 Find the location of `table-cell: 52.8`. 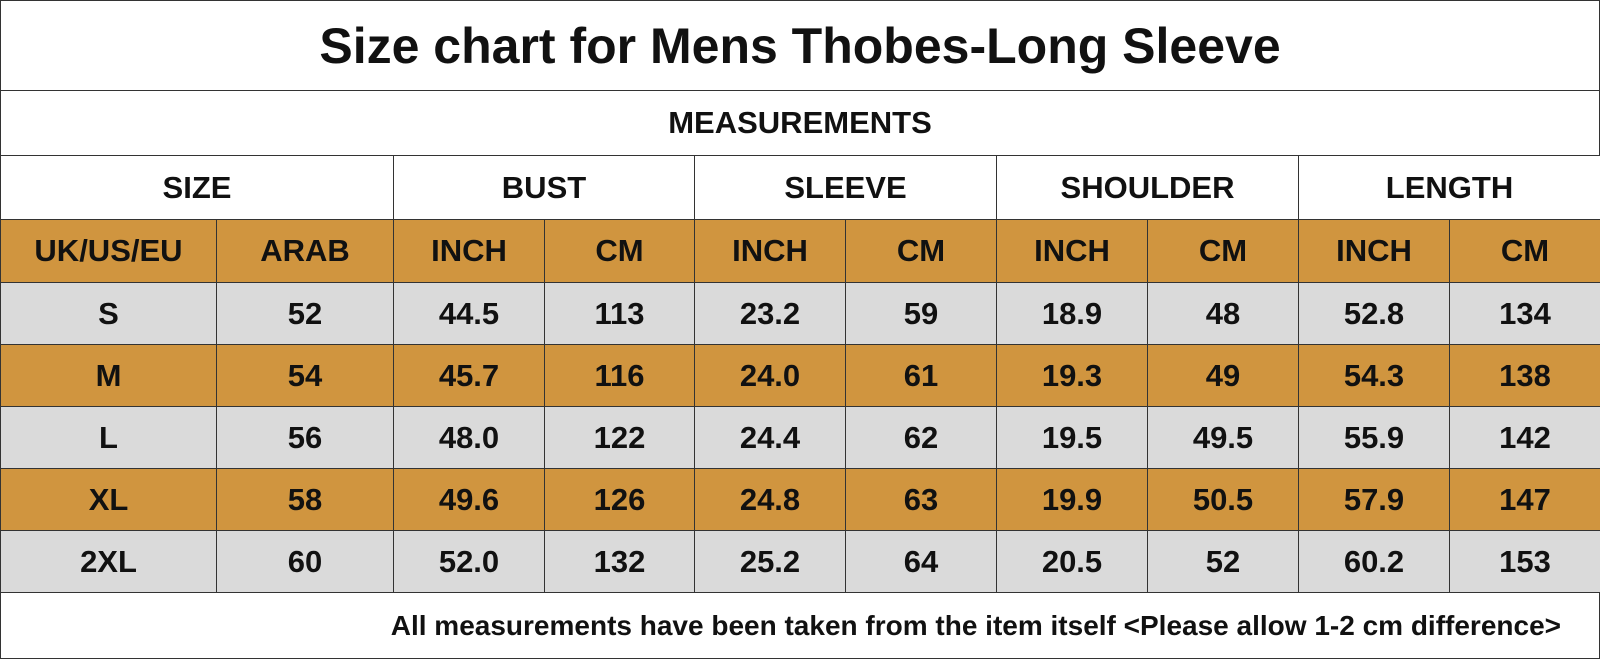

table-cell: 52.8 is located at coordinates (1374, 313).